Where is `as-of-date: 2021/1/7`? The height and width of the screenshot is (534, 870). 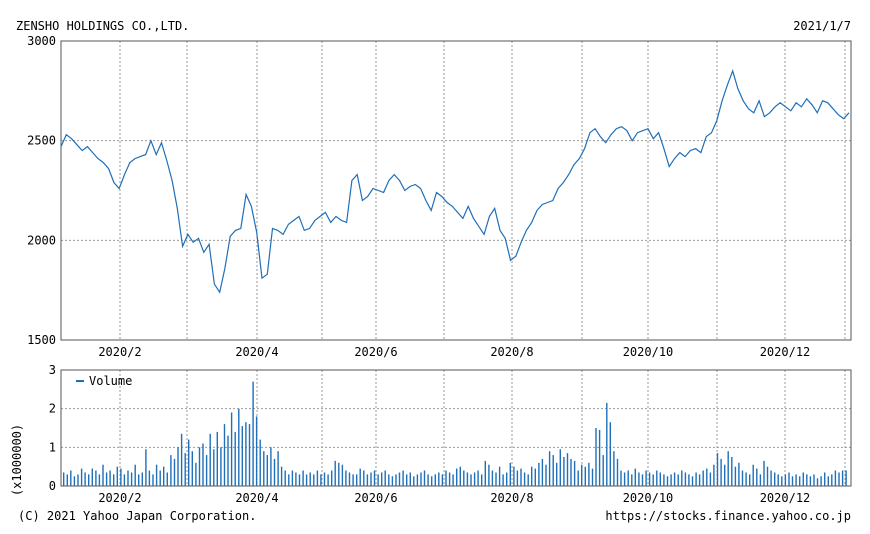 as-of-date: 2021/1/7 is located at coordinates (822, 26).